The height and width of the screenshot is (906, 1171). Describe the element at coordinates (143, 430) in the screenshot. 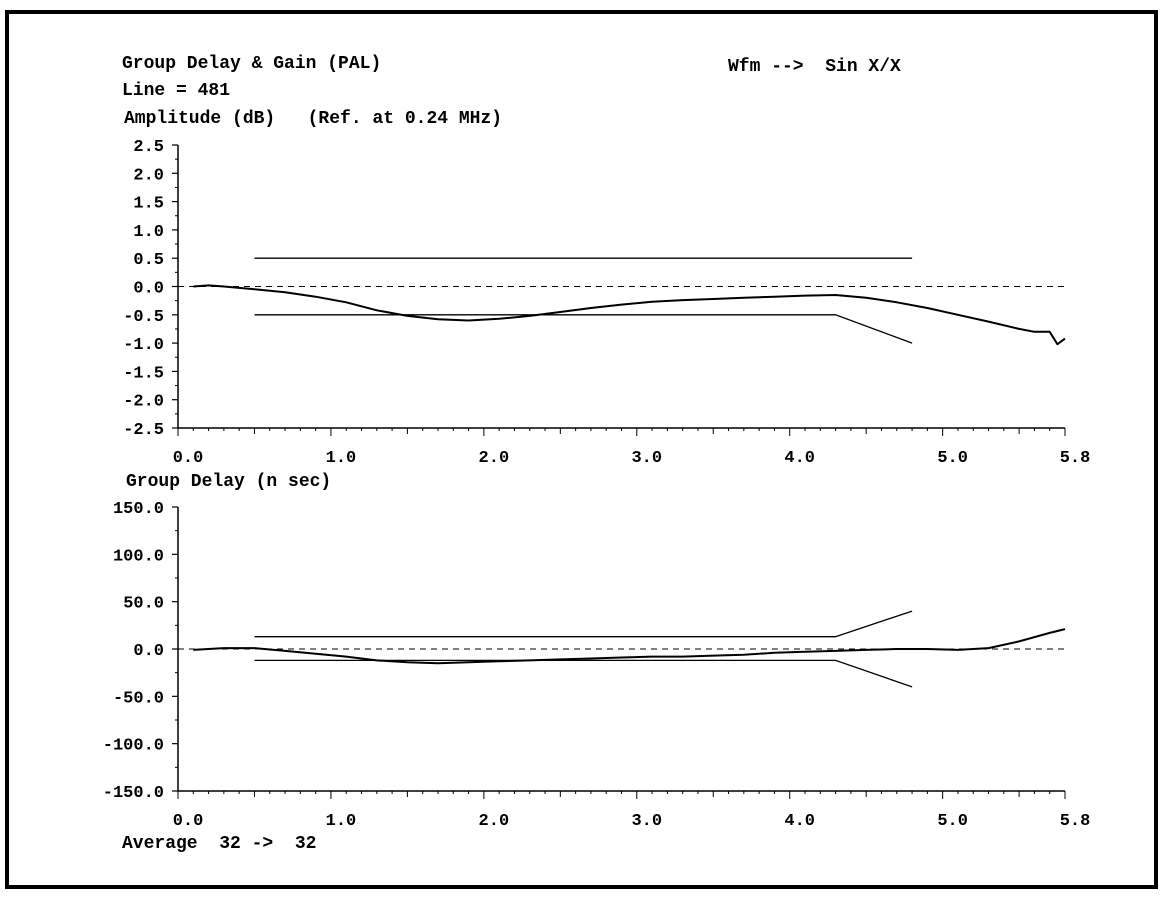

I see `amplitude-y-tick-label: -2.5` at that location.